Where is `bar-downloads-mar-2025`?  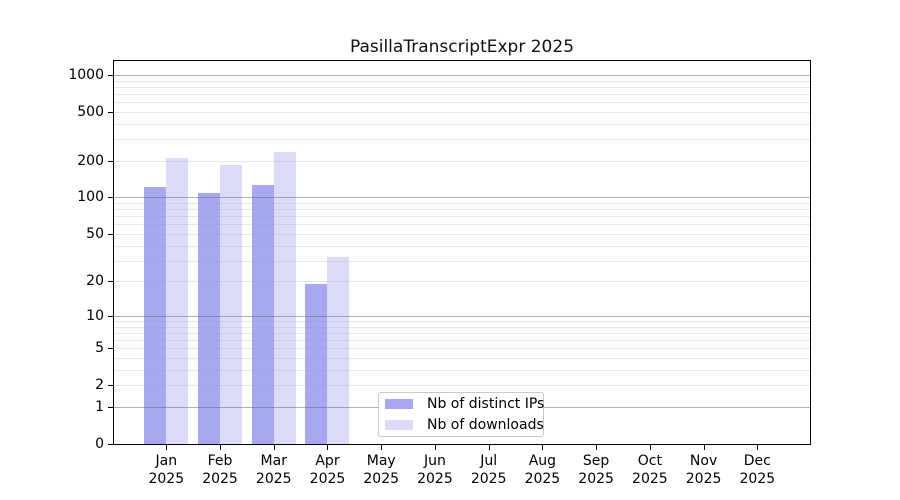 bar-downloads-mar-2025 is located at coordinates (284, 297).